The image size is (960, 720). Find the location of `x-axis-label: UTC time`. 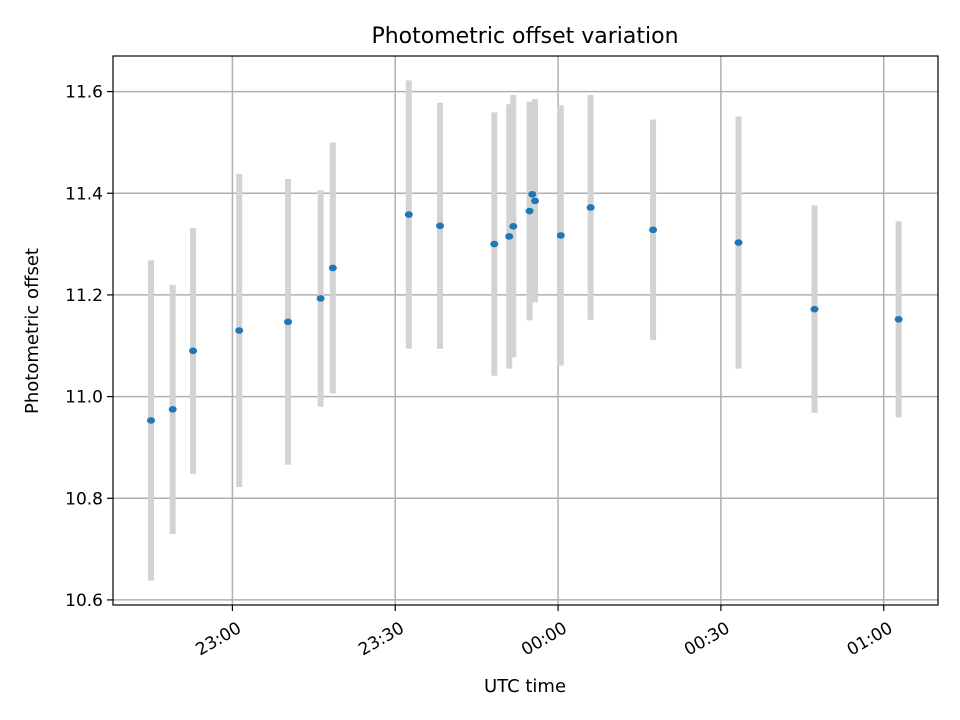

x-axis-label: UTC time is located at coordinates (525, 686).